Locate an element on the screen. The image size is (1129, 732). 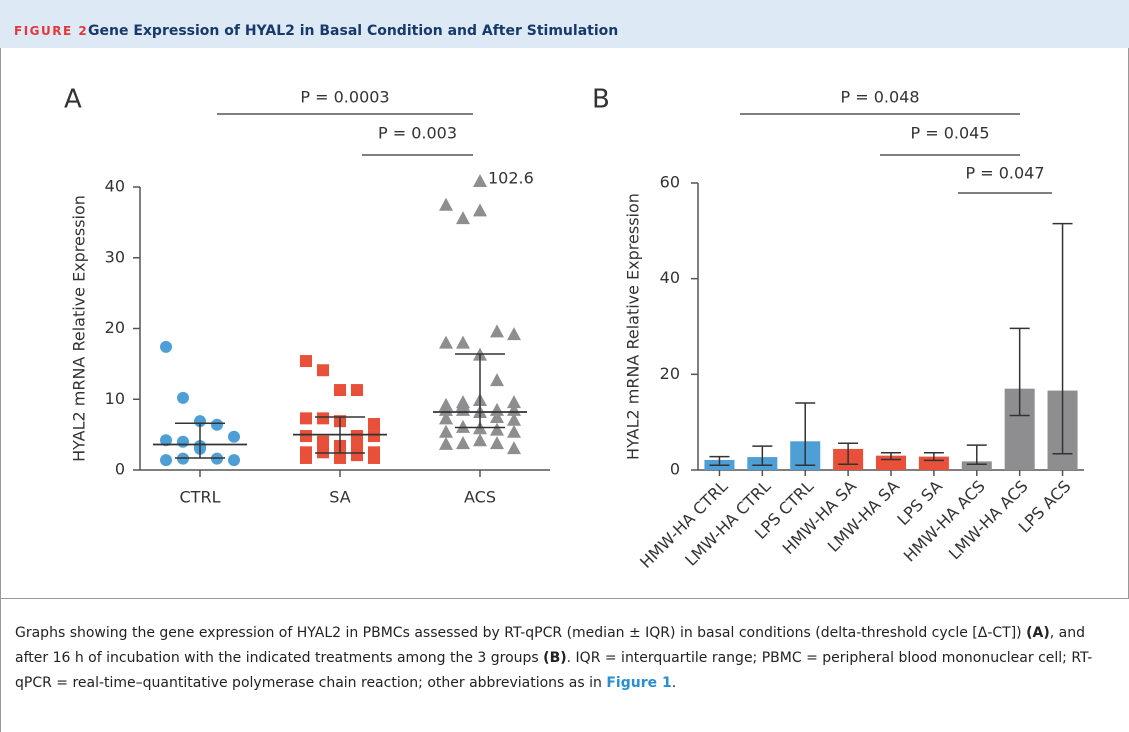
caption-bold: (B) is located at coordinates (555, 658).